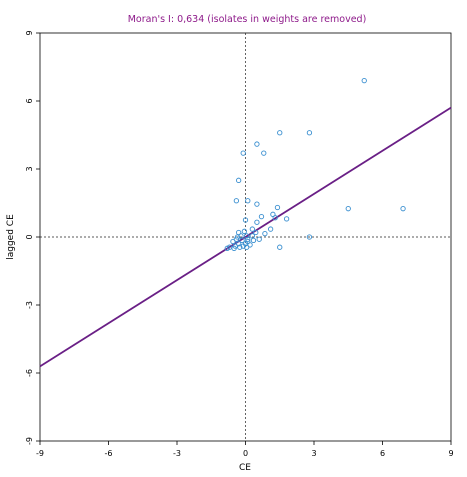 The image size is (467, 477). Describe the element at coordinates (382, 453) in the screenshot. I see `x-tick-label: 6` at that location.